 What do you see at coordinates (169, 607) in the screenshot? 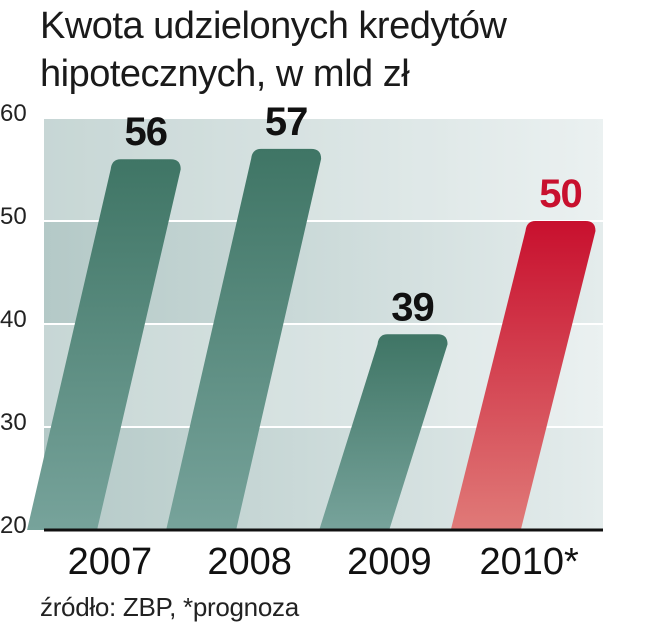
I see `source-note: źródło: ZBP, *prognoza` at bounding box center [169, 607].